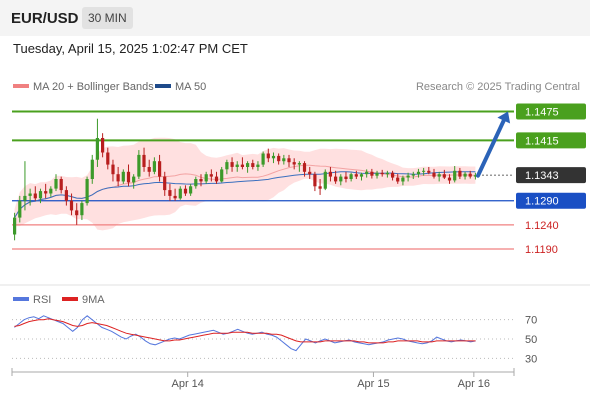  What do you see at coordinates (107, 18) in the screenshot?
I see `timeframe-badge: 30 MIN` at bounding box center [107, 18].